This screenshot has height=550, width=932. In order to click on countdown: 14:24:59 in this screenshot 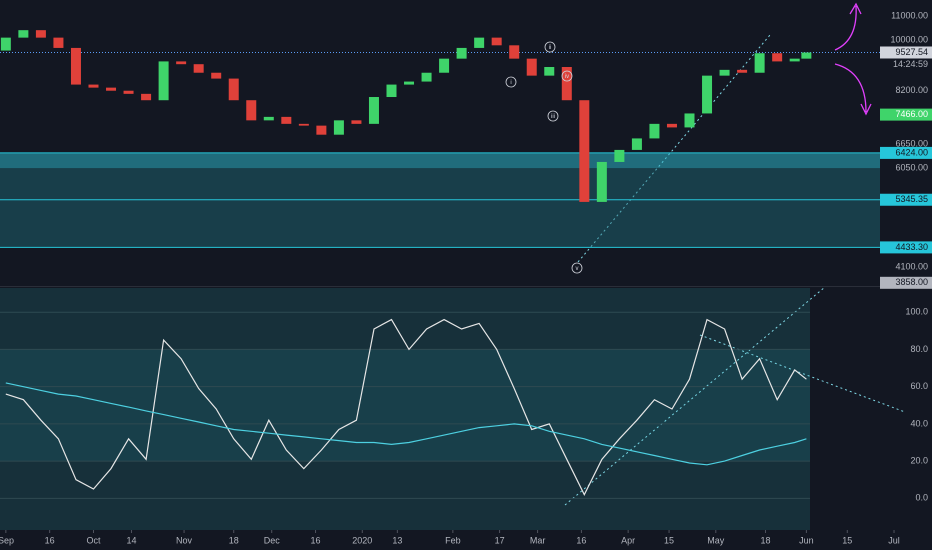, I will do `click(910, 64)`.